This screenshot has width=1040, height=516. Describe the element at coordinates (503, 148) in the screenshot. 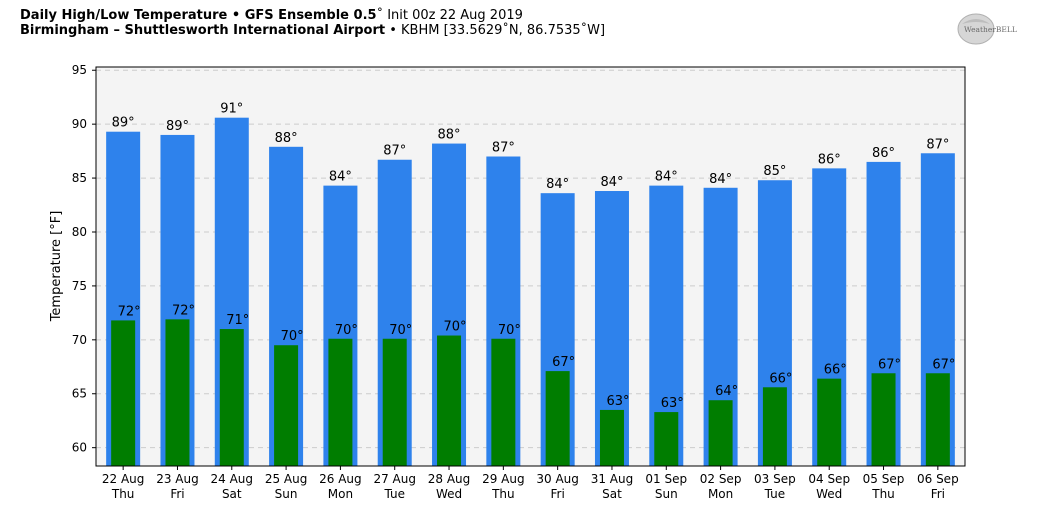

I see `high-label-7: 87°` at that location.